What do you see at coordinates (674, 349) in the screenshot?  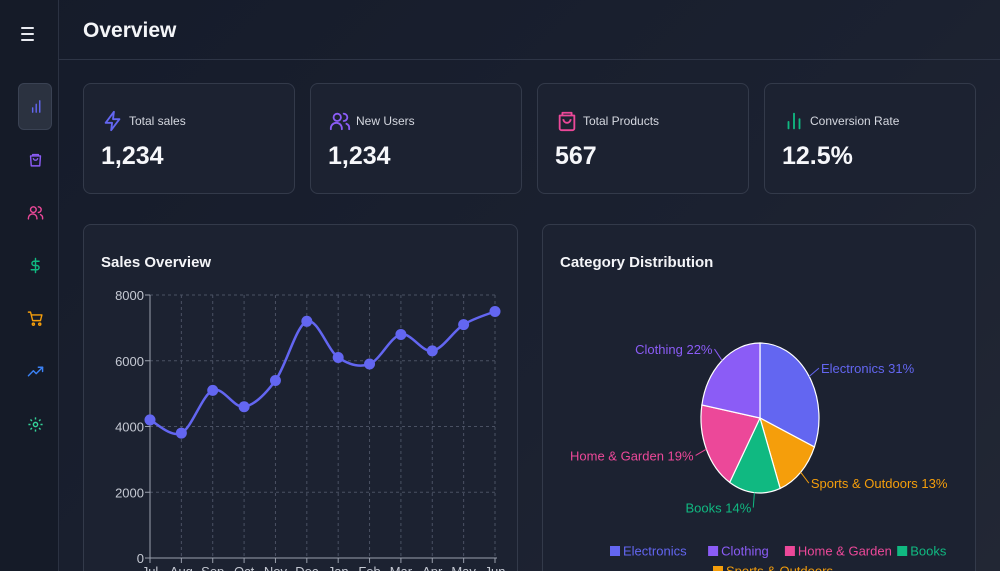 I see `pie-label: Clothing 22%` at bounding box center [674, 349].